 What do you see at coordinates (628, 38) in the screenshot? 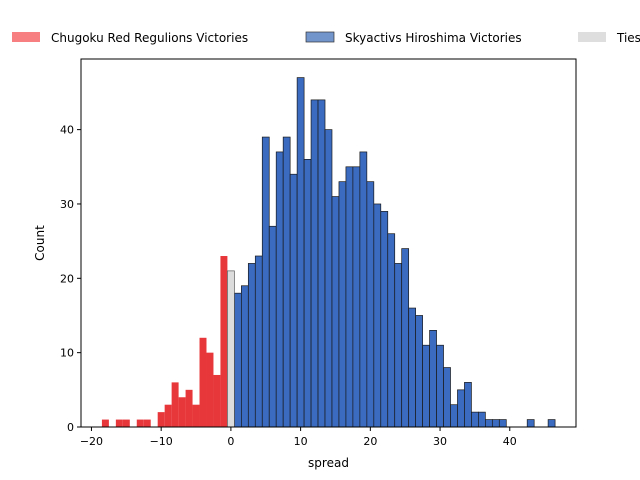
I see `legend-label-2: Ties` at bounding box center [628, 38].